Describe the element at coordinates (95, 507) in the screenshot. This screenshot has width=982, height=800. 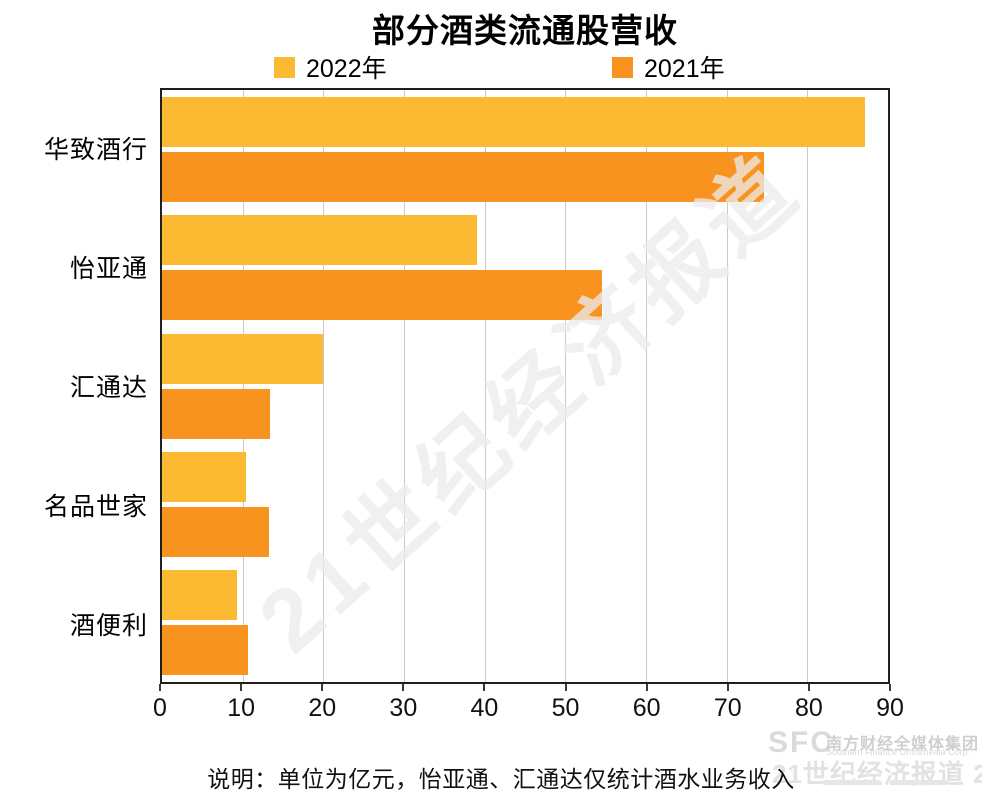
I see `category-label-4: 名品世家` at that location.